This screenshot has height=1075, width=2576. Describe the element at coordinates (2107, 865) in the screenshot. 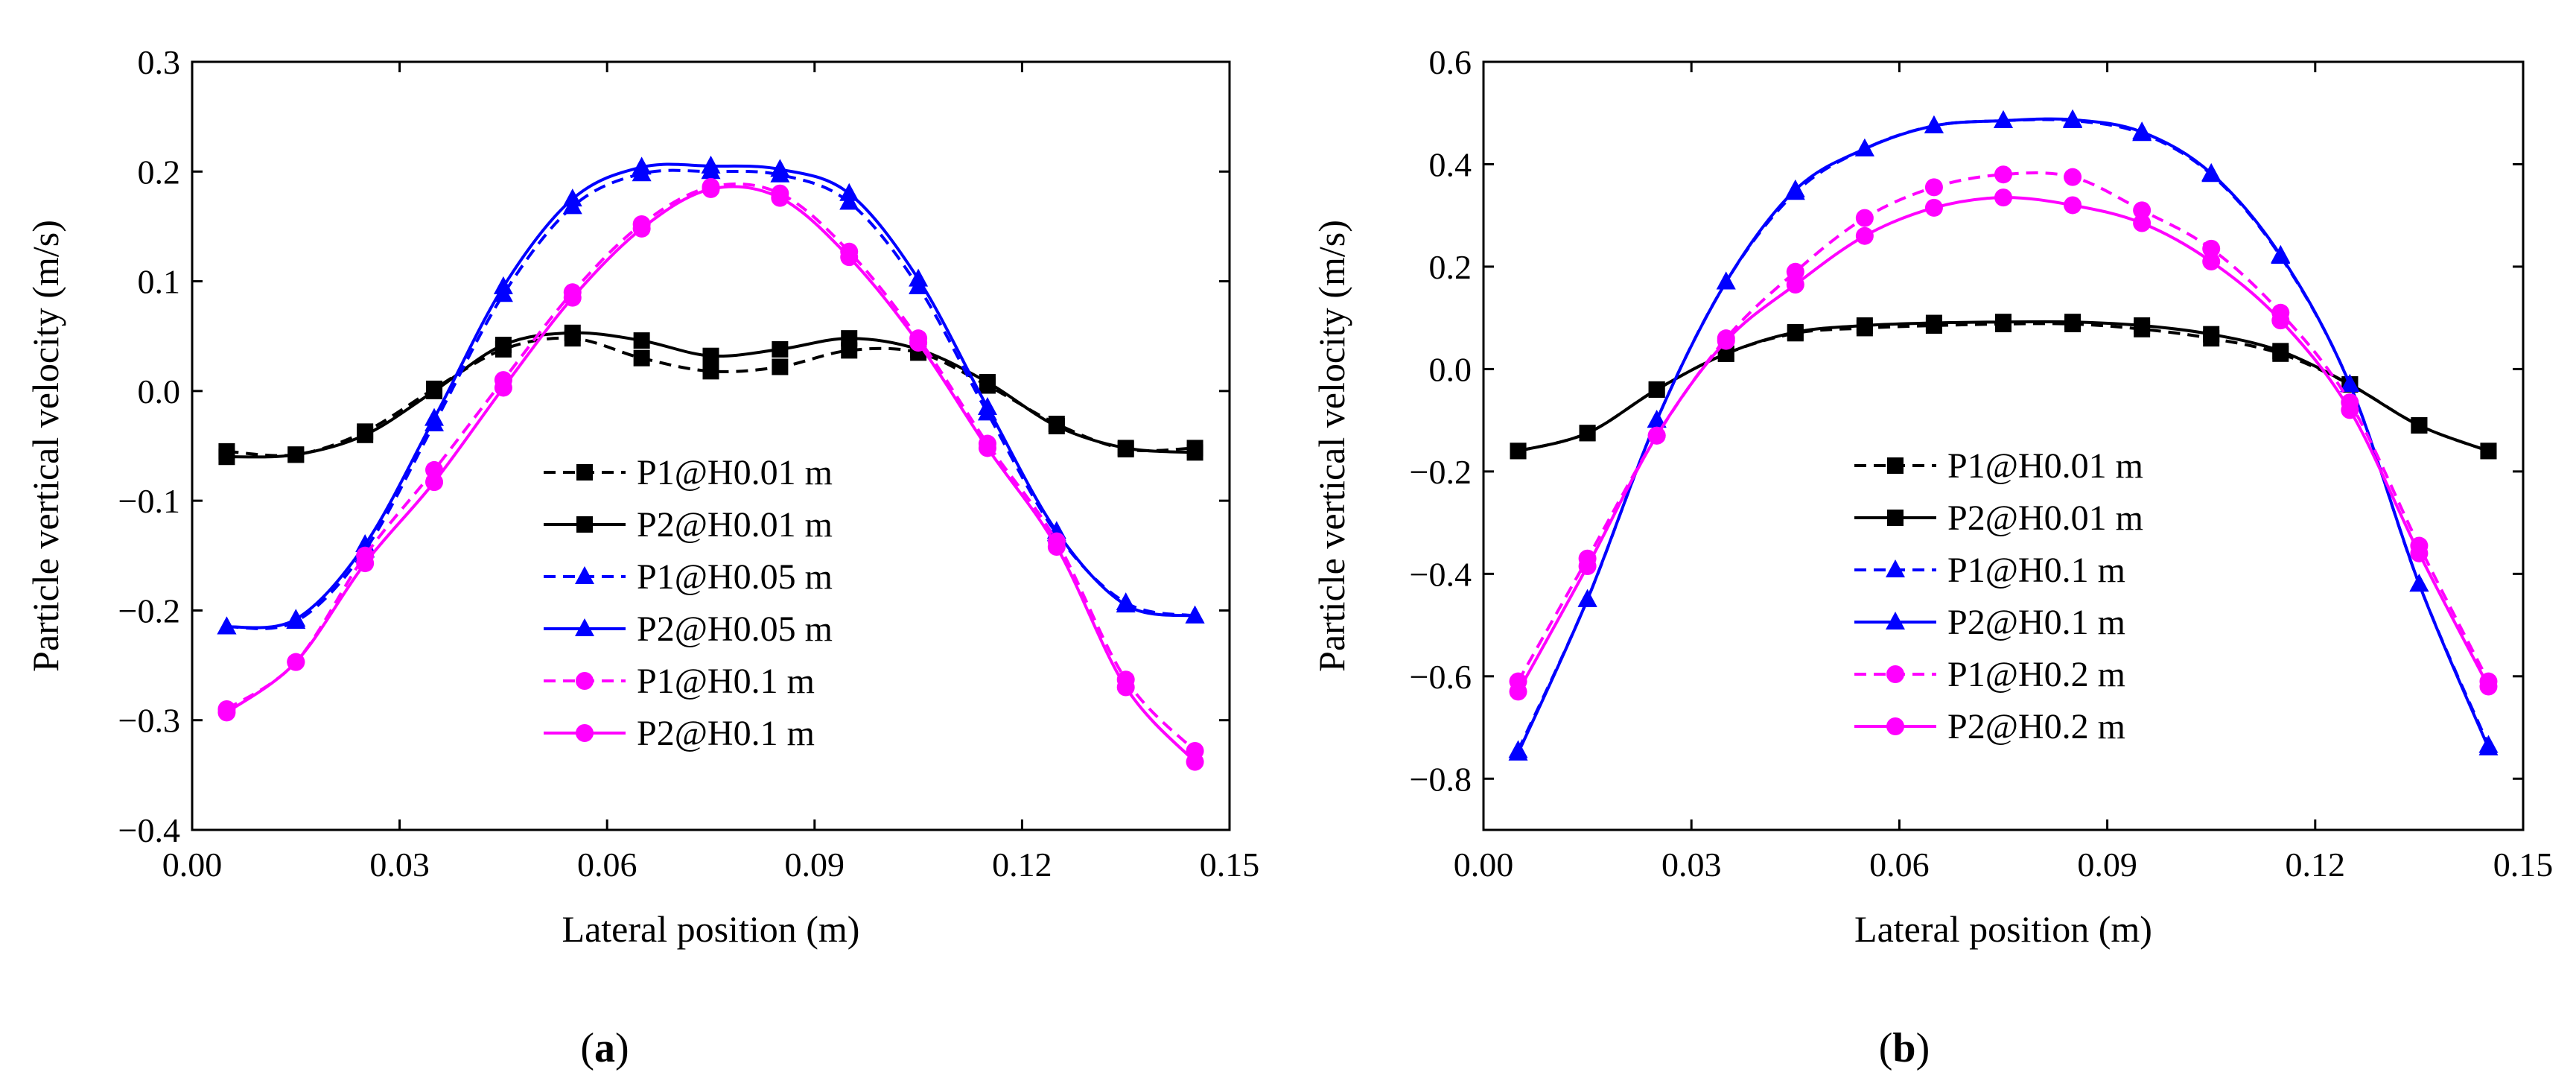

I see `panel-b-x-tick-label: 0.09` at that location.